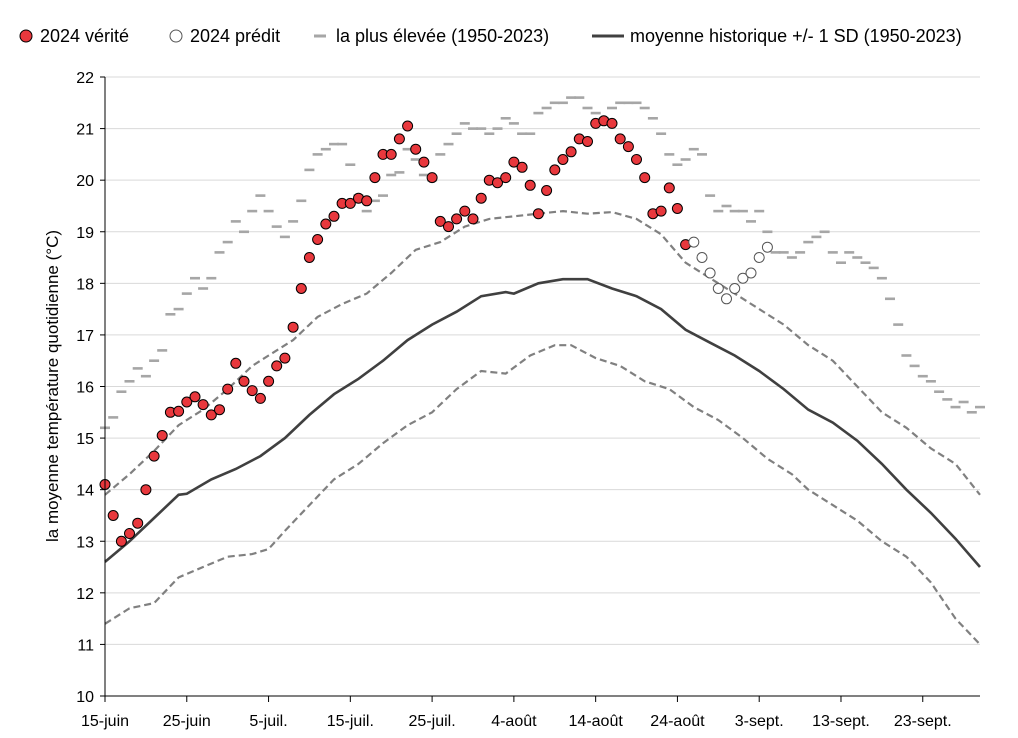 The image size is (1018, 738). What do you see at coordinates (85, 336) in the screenshot?
I see `y-tick-label: 17` at bounding box center [85, 336].